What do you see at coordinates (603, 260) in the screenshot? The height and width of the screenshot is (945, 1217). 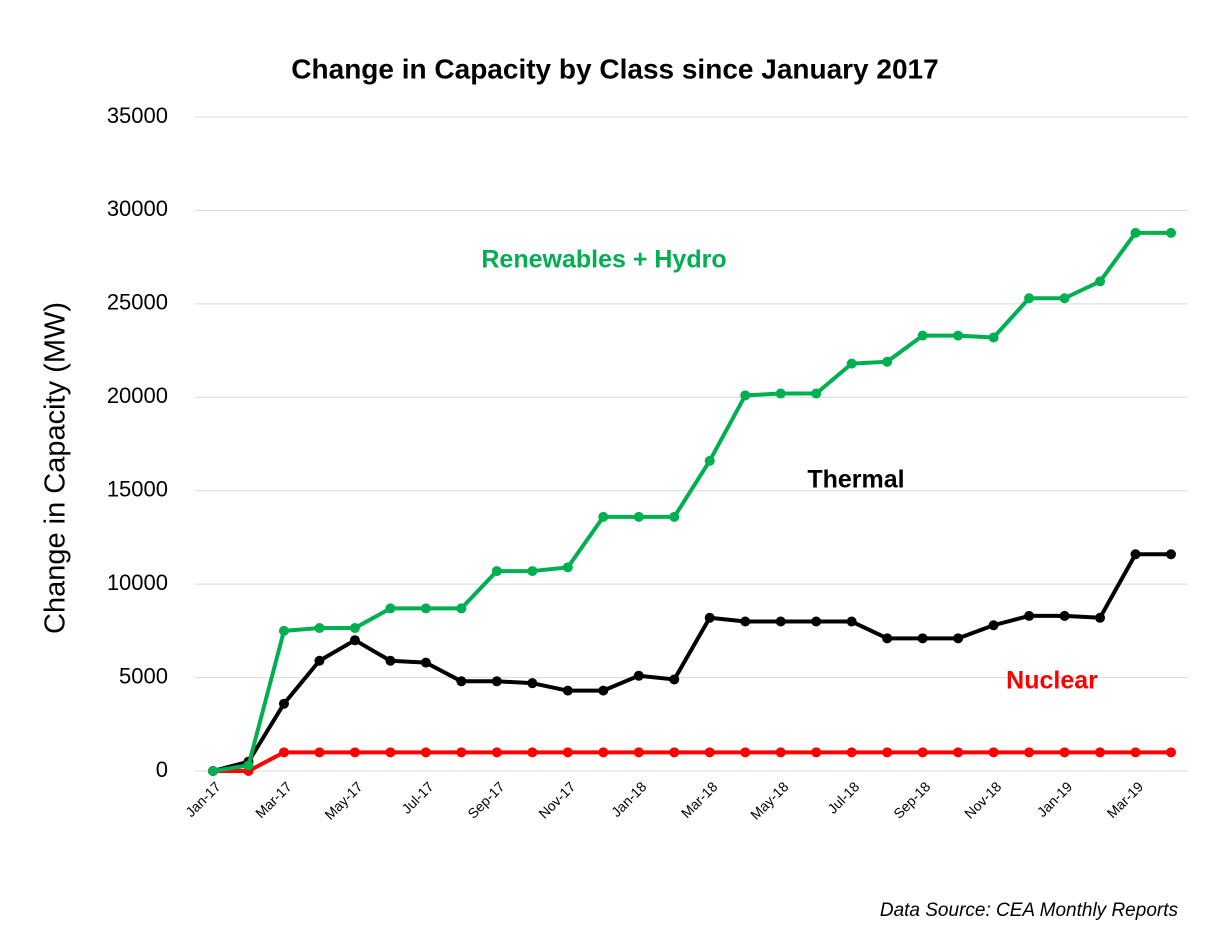 I see `series-label: Renewables + Hydro` at bounding box center [603, 260].